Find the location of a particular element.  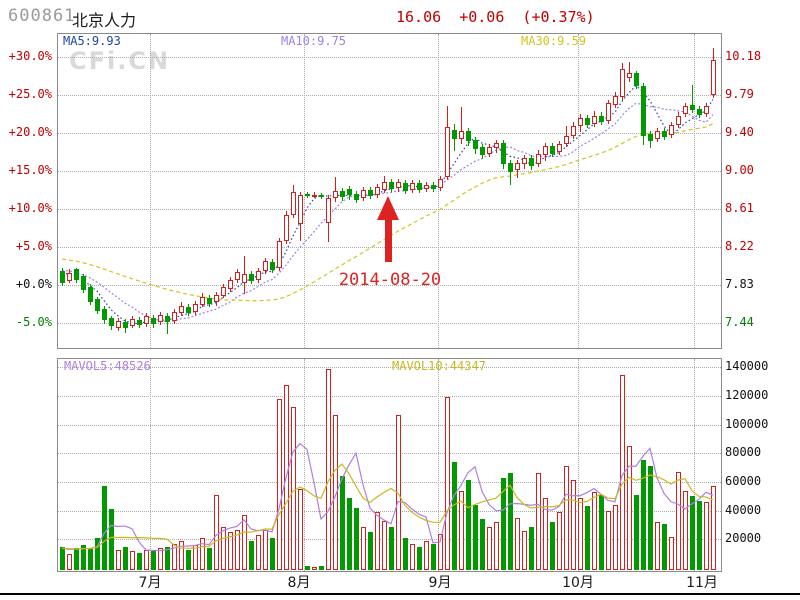

price-axis-label: 8.61 is located at coordinates (739, 208).